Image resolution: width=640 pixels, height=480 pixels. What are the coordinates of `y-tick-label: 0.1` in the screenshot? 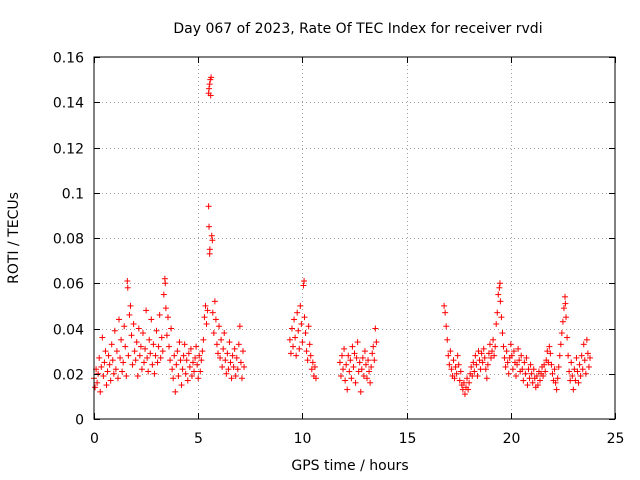 It's located at (73, 195).